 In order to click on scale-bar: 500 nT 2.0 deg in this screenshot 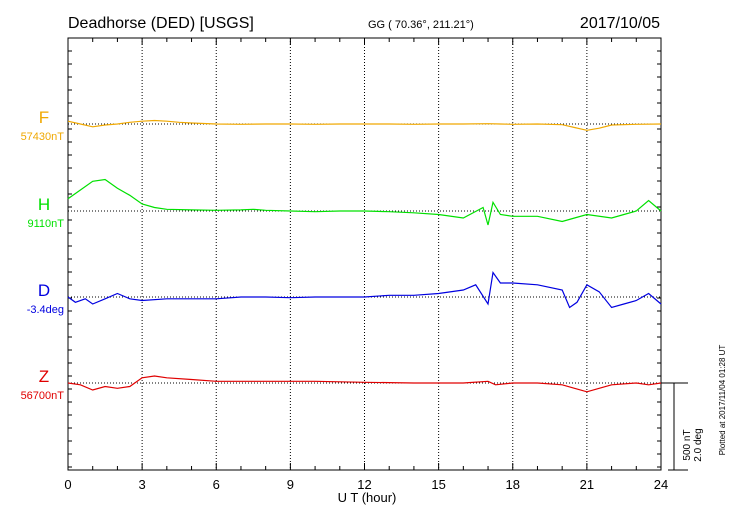, I will do `click(682, 426)`.